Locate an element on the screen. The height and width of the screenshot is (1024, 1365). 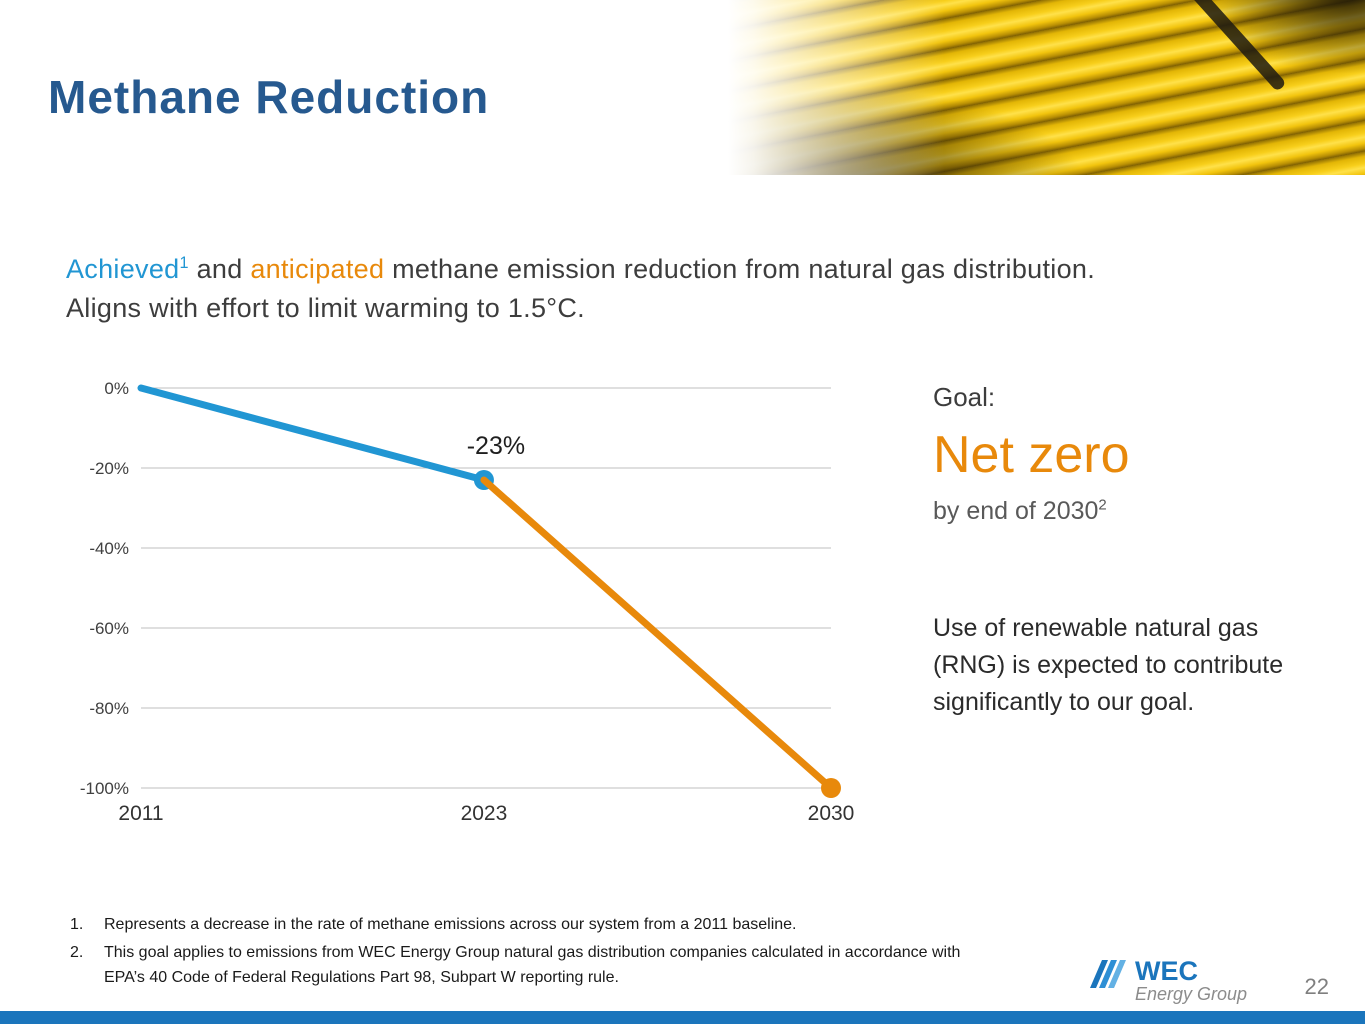
pipe-strap is located at coordinates (1225, 46).